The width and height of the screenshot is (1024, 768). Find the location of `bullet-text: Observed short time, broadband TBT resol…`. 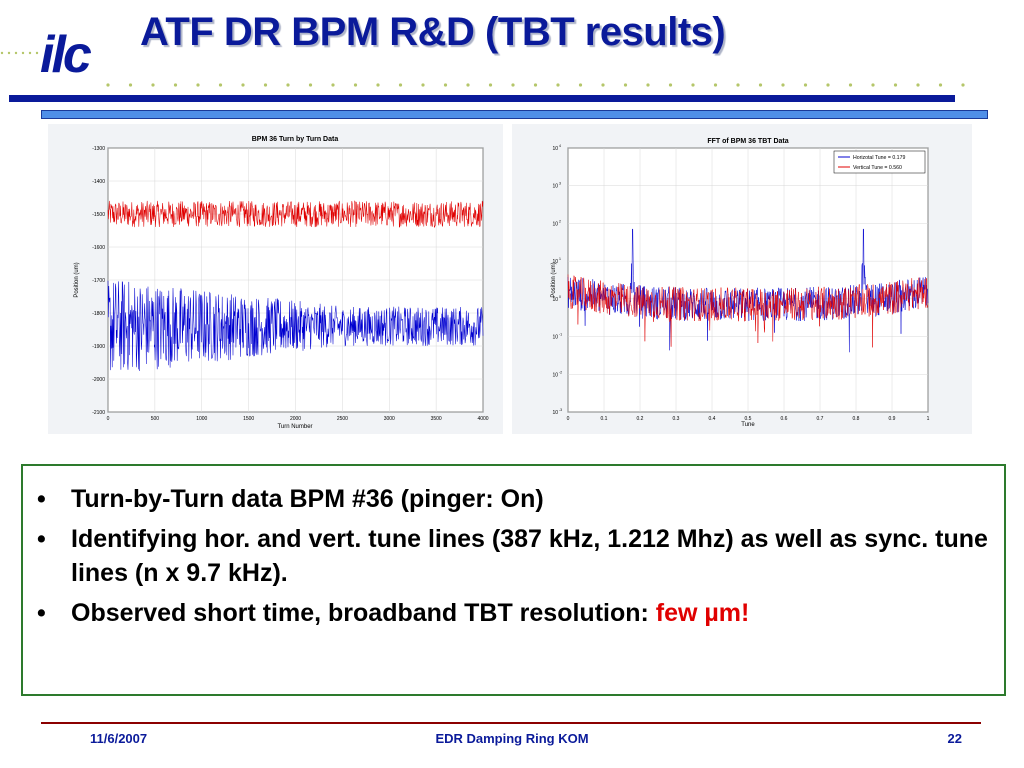

bullet-text: Observed short time, broadband TBT resol… is located at coordinates (363, 613).